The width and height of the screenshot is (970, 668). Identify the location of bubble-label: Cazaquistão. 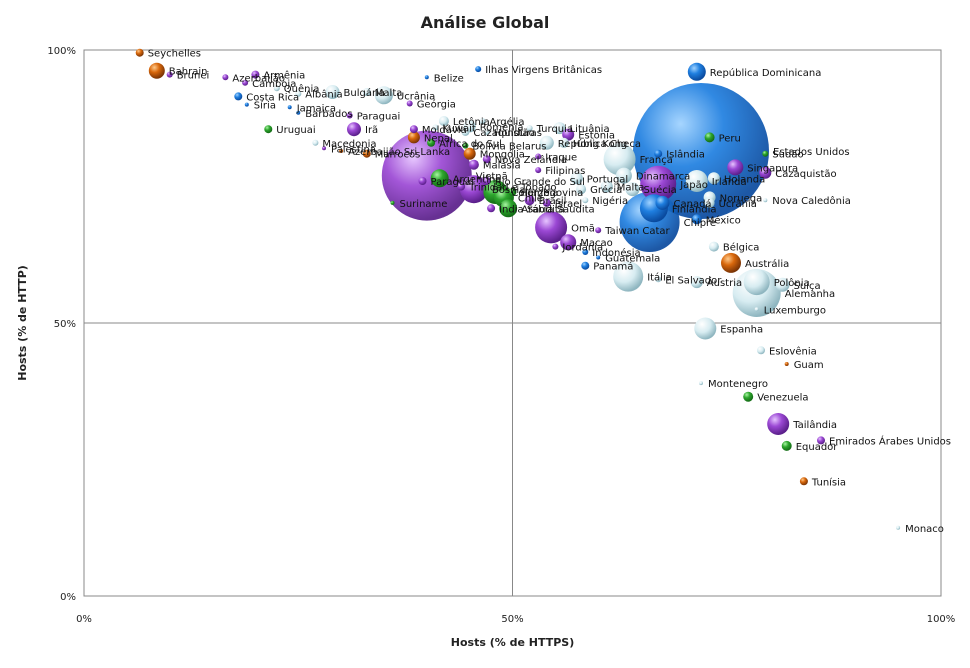
(503, 133).